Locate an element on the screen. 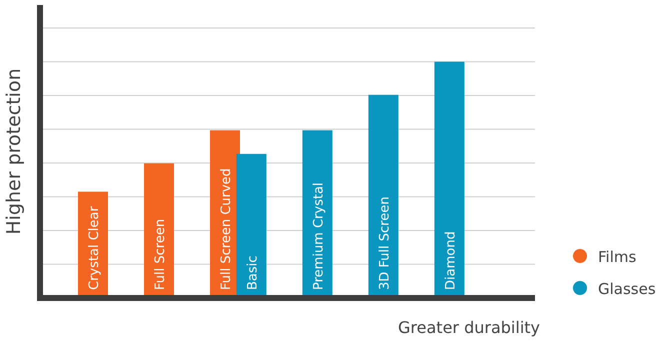 The width and height of the screenshot is (672, 344). x-tick-label: Full Screen Curved is located at coordinates (226, 229).